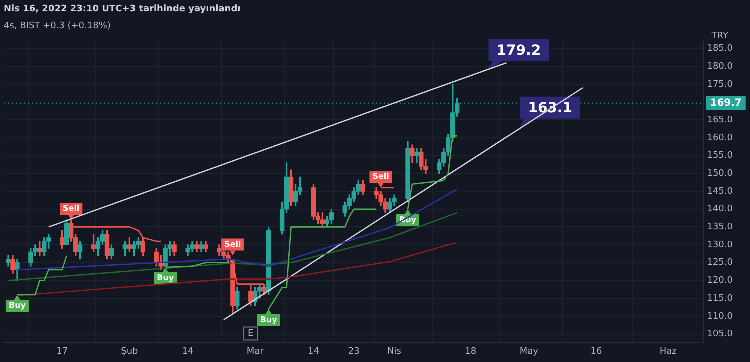 The image size is (750, 362). Describe the element at coordinates (720, 227) in the screenshot. I see `y-tick-label: 135.0` at that location.